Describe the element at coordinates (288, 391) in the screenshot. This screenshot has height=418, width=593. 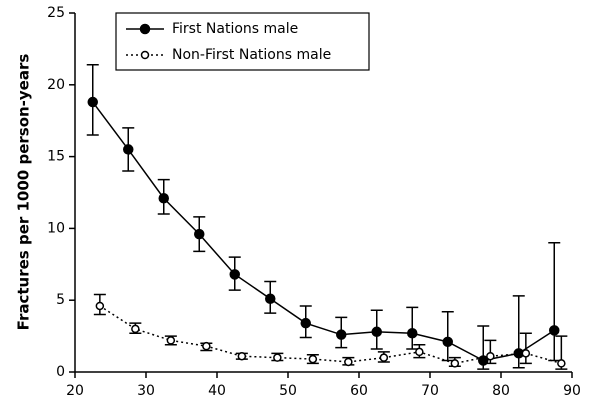
I see `x-tick-label: 50` at that location.